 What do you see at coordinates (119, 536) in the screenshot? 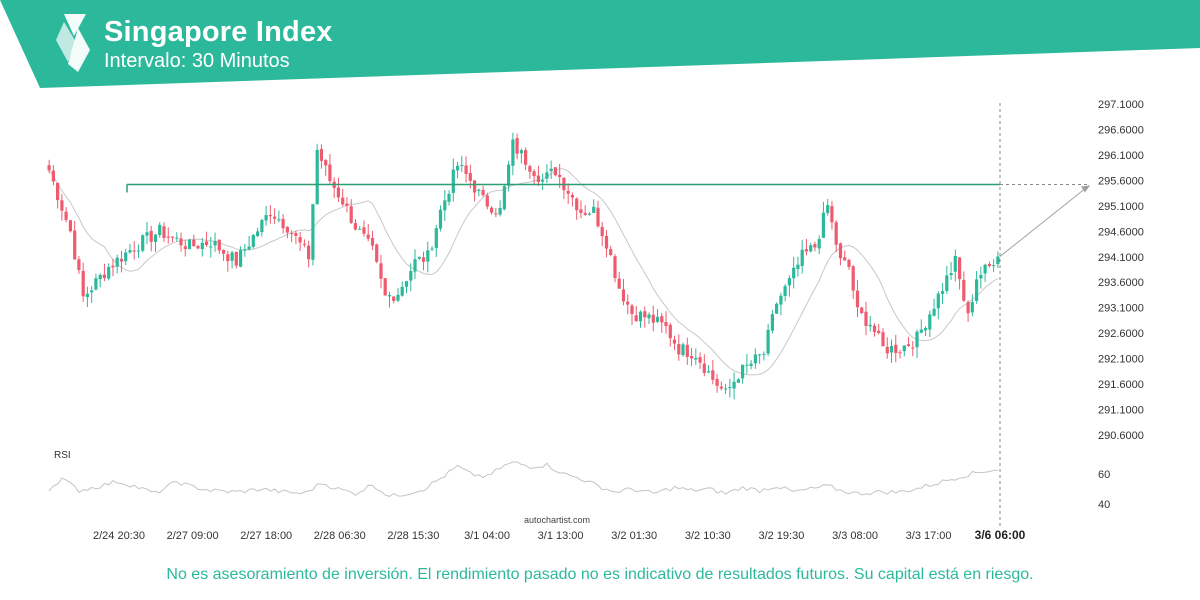
I see `time-tick-label: 2/24 20:30` at bounding box center [119, 536].